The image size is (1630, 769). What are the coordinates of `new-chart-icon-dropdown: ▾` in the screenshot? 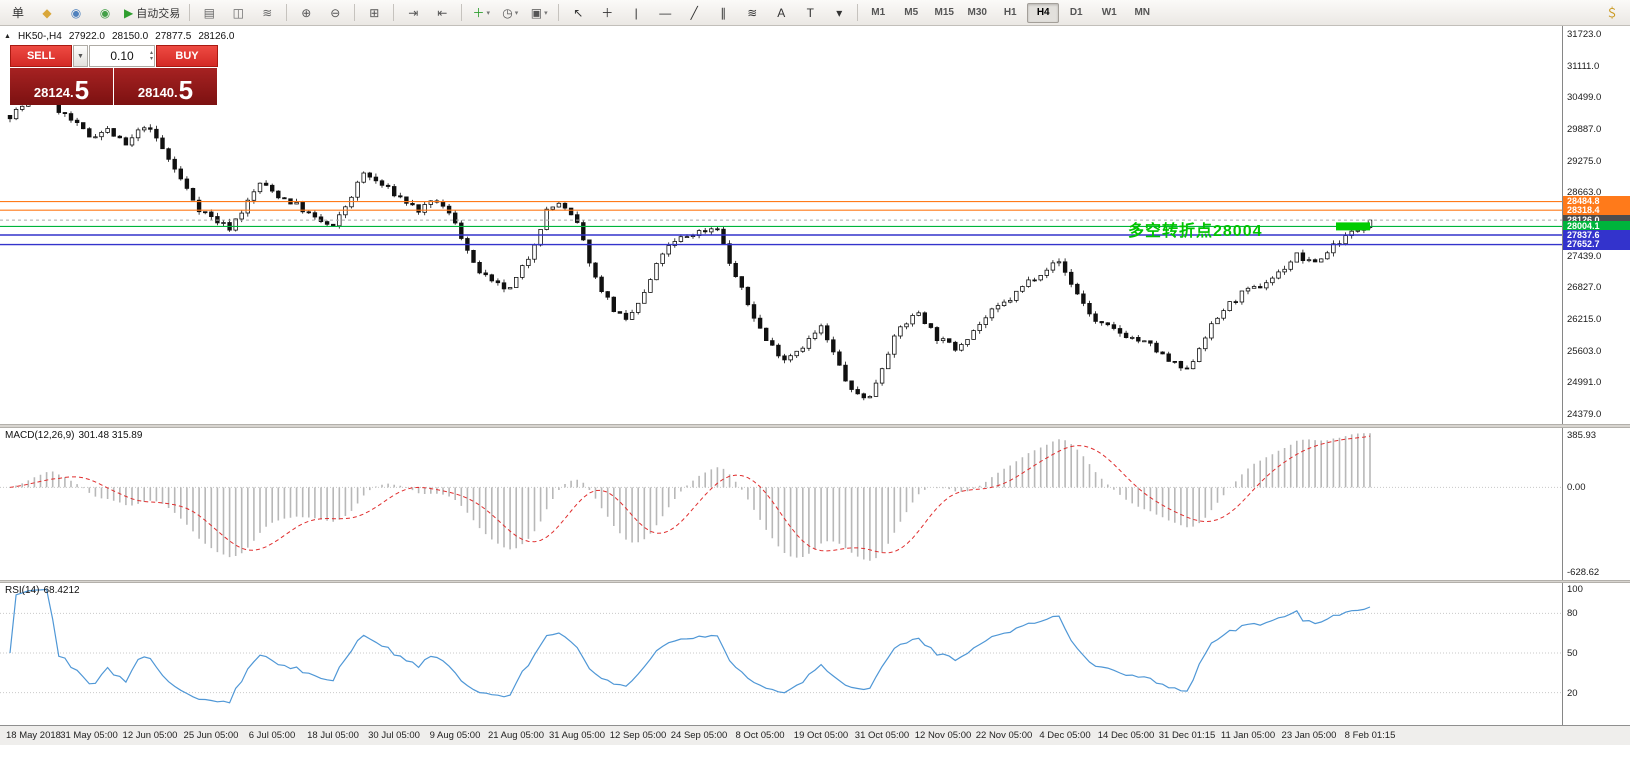 It's located at (488, 13).